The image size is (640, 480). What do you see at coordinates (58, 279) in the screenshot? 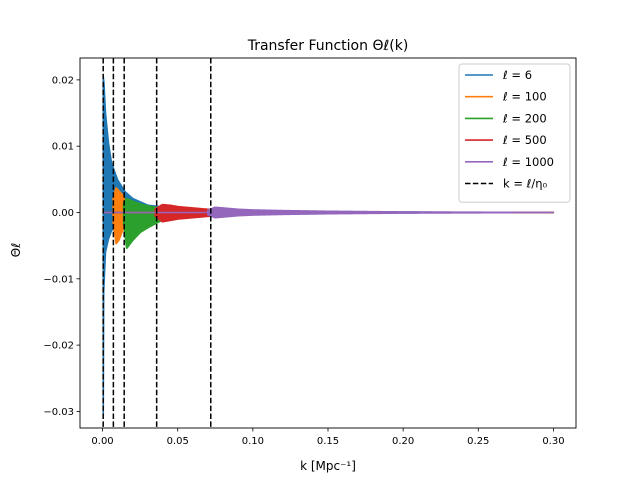
I see `y-tick-label: −0.01` at bounding box center [58, 279].